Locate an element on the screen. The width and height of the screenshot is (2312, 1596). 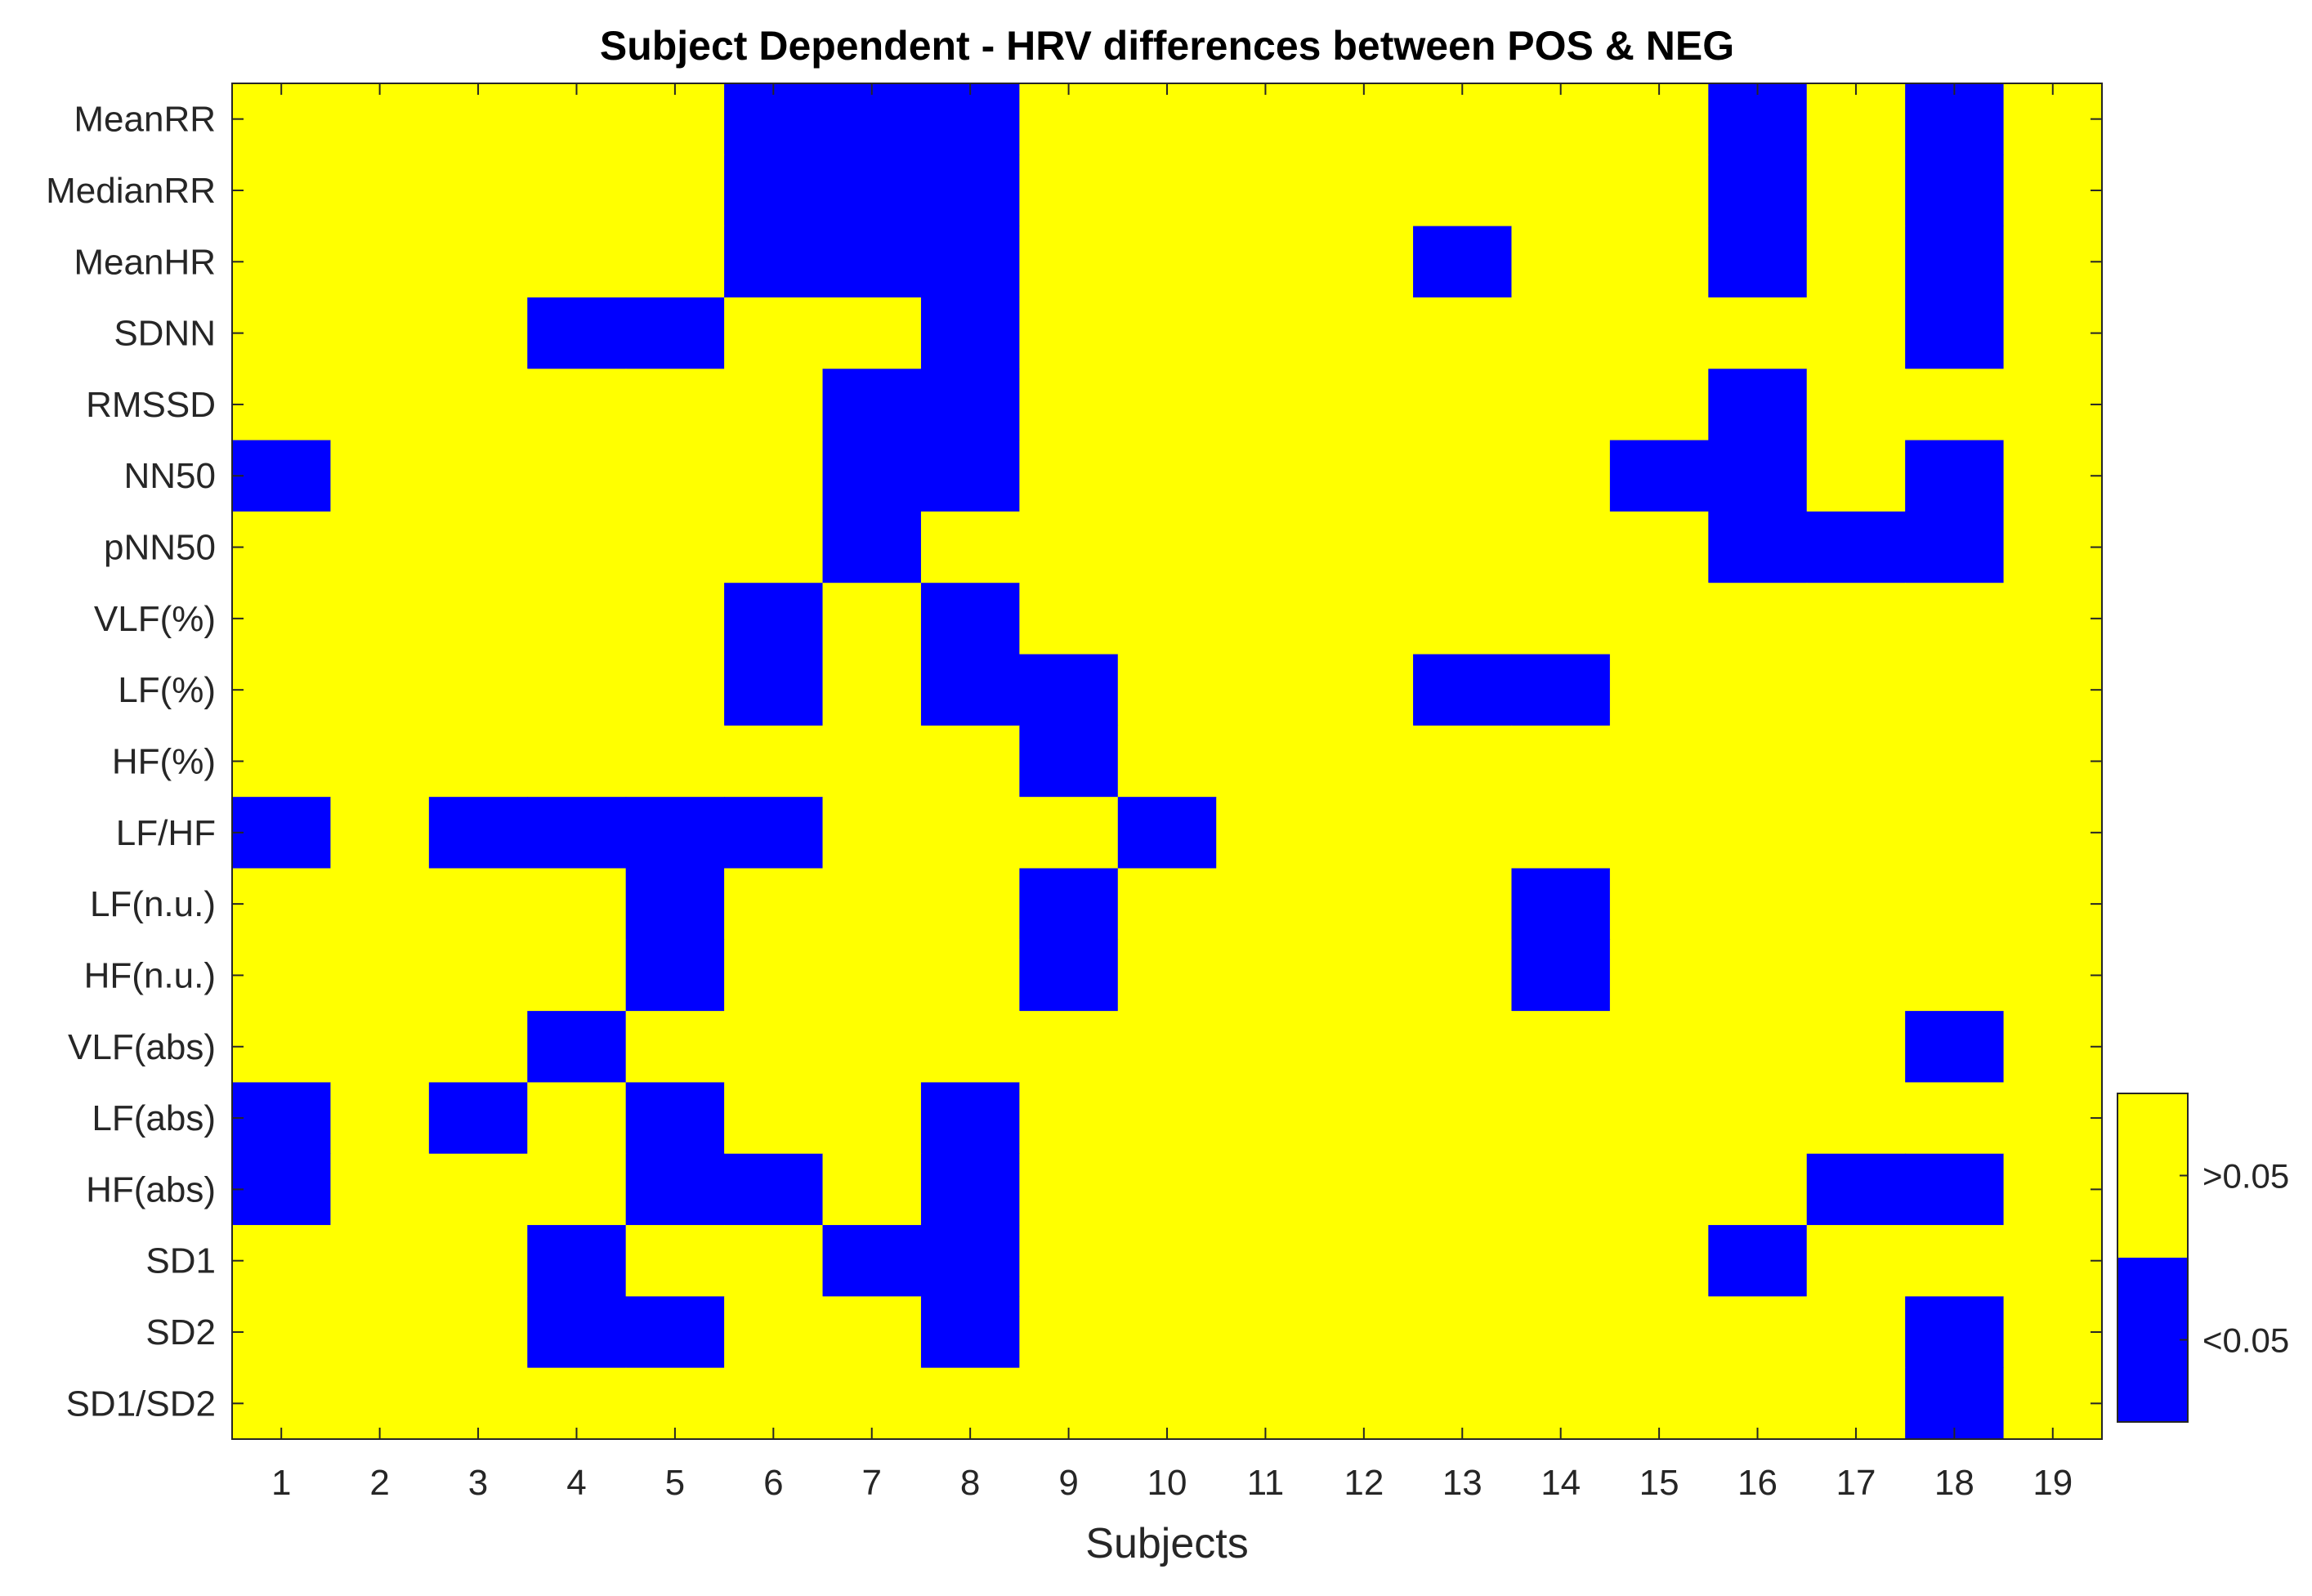
x-tick-label: 8 is located at coordinates (970, 1483).